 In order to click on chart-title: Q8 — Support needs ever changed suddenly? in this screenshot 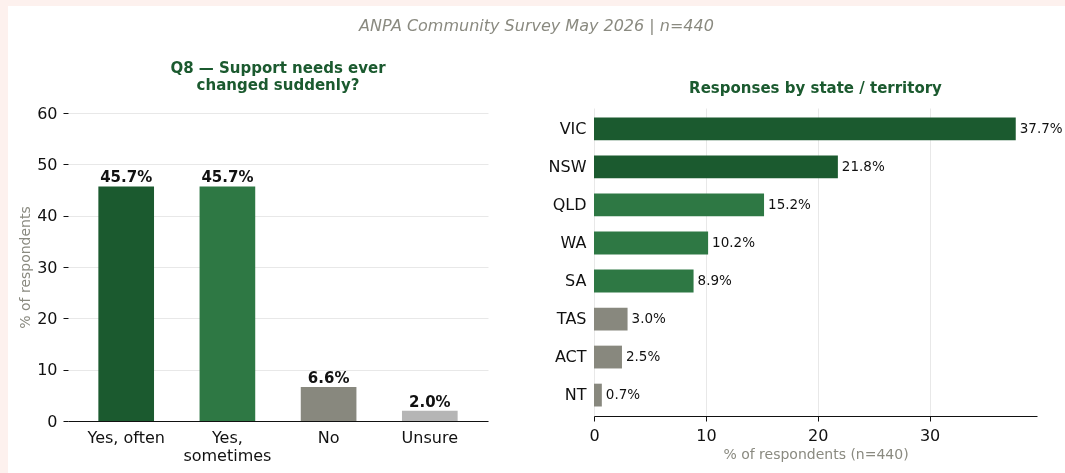, I will do `click(278, 76)`.